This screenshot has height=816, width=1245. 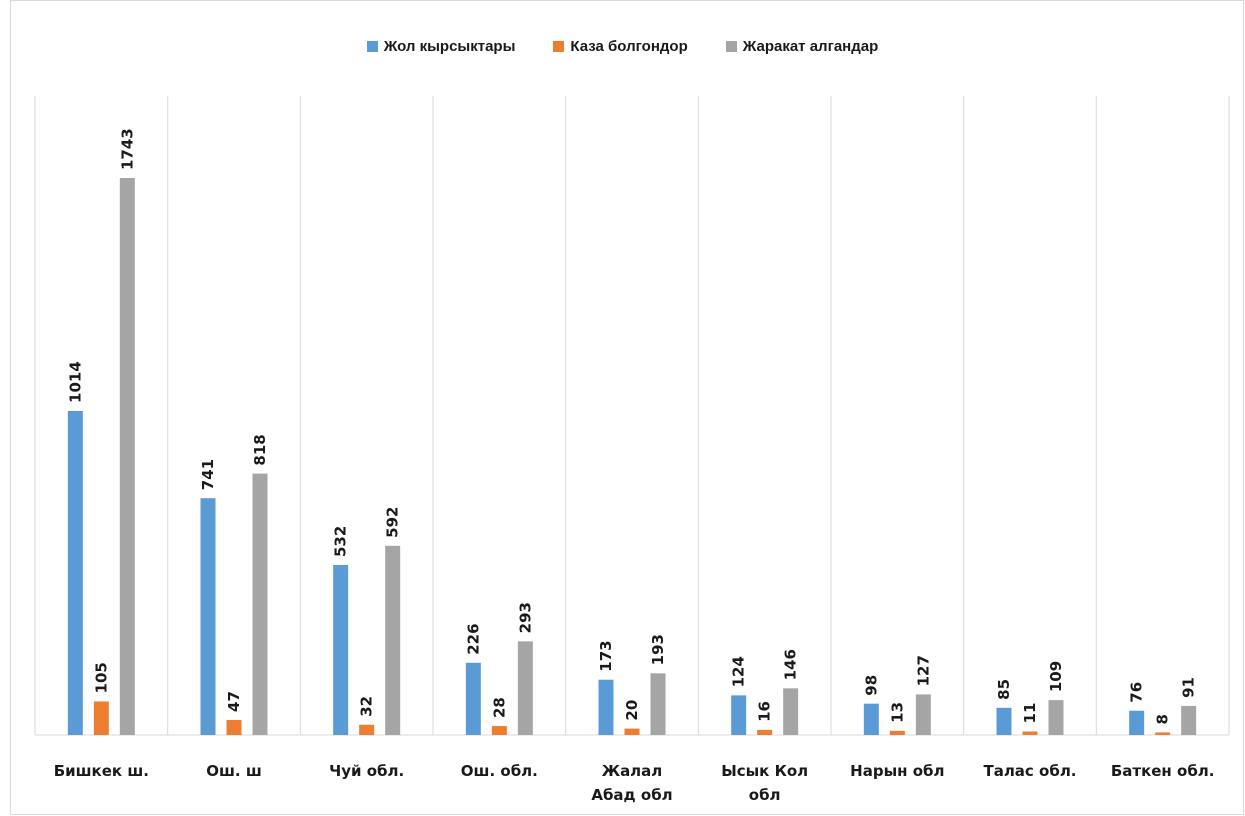 What do you see at coordinates (871, 685) in the screenshot?
I see `data-label: 98` at bounding box center [871, 685].